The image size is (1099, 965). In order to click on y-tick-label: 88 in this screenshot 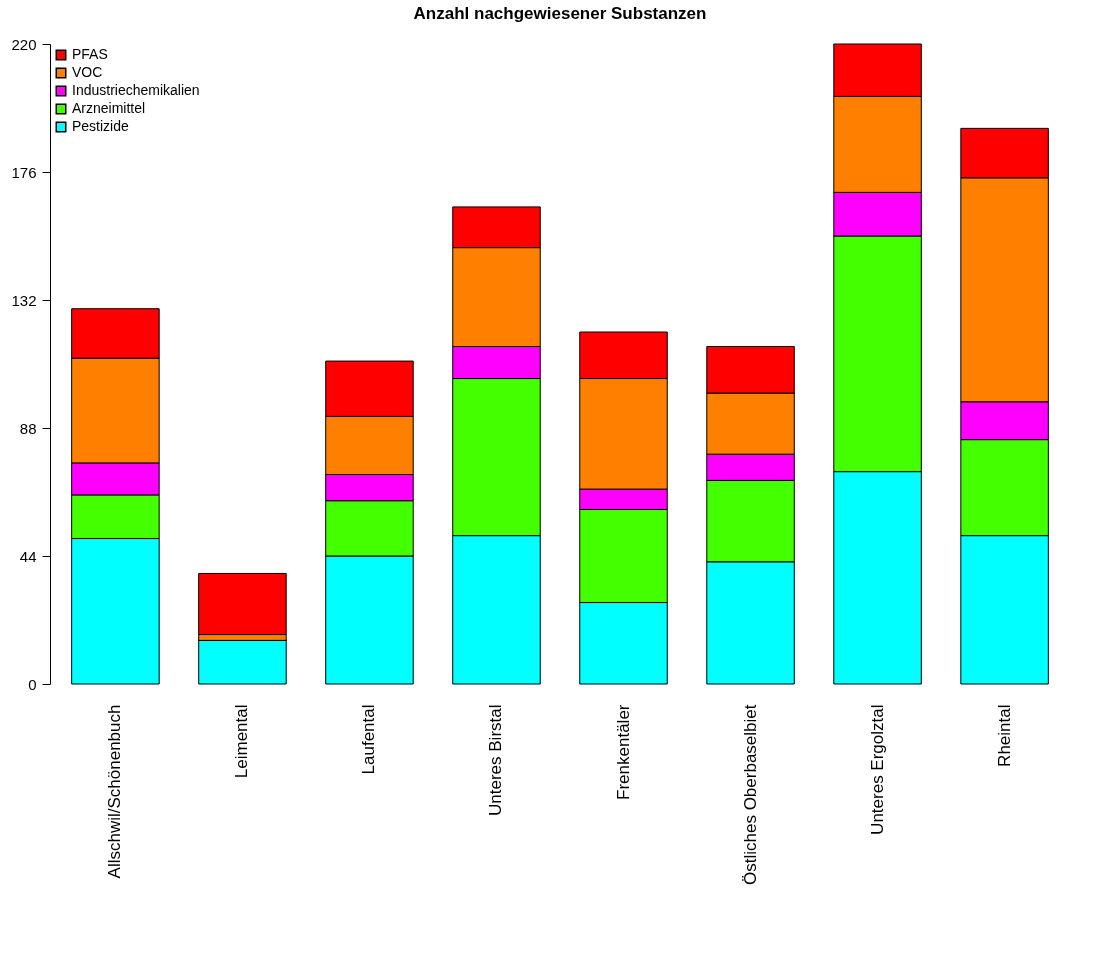, I will do `click(28, 428)`.